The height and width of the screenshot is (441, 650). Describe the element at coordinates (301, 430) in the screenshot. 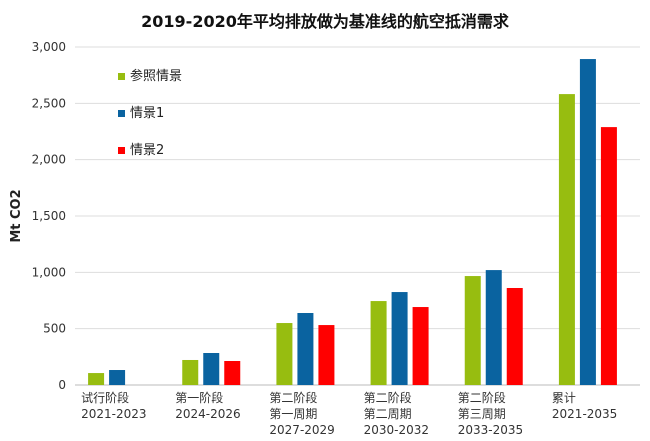

I see `x-tick-label: 2027-2029` at that location.